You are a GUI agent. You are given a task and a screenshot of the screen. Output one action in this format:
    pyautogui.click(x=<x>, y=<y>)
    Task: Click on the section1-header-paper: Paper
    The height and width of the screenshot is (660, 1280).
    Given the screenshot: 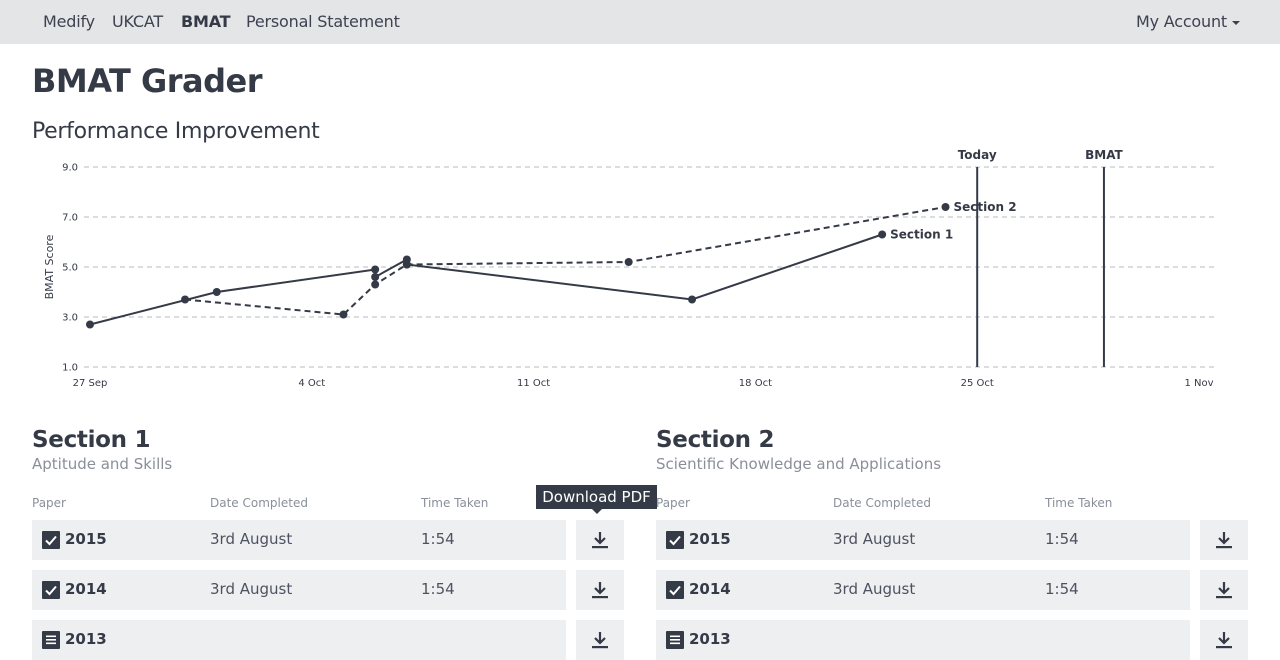 What is the action you would take?
    pyautogui.click(x=49, y=503)
    